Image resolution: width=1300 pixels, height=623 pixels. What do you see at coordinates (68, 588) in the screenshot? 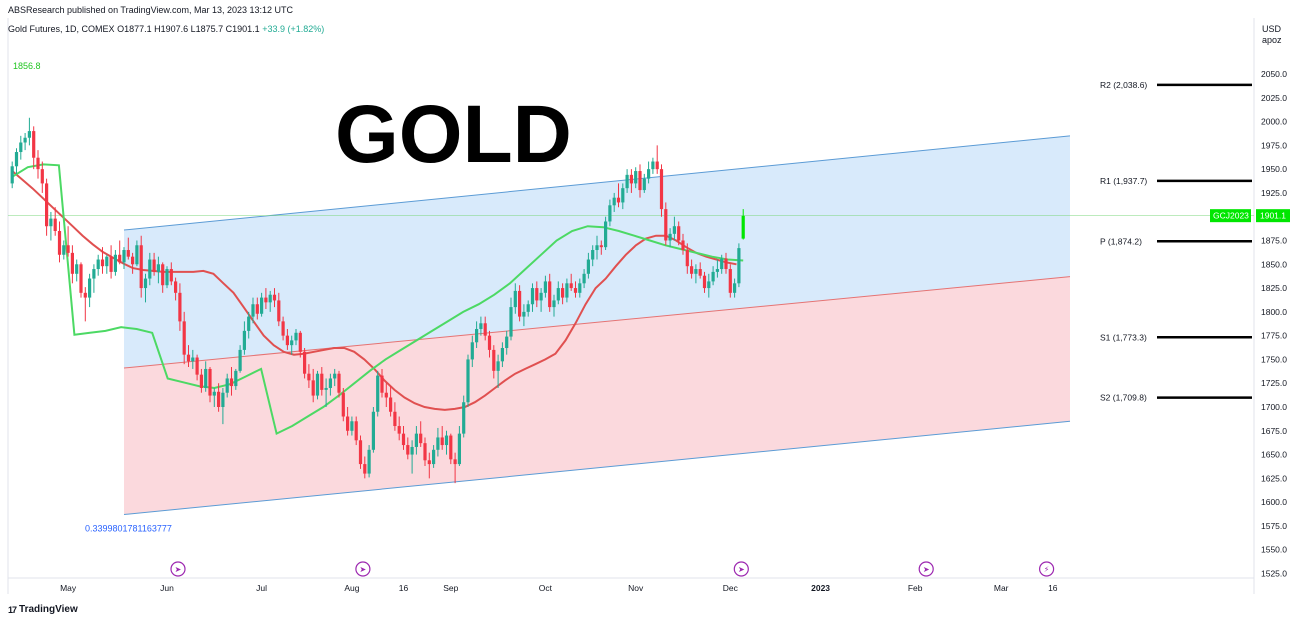
I see `time-tick-label: May` at bounding box center [68, 588].